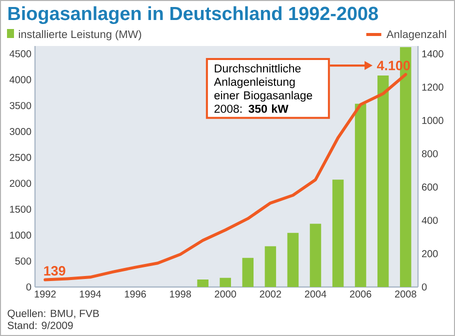 The image size is (455, 336). What do you see at coordinates (180, 294) in the screenshot?
I see `x-tick-label: 1998` at bounding box center [180, 294].